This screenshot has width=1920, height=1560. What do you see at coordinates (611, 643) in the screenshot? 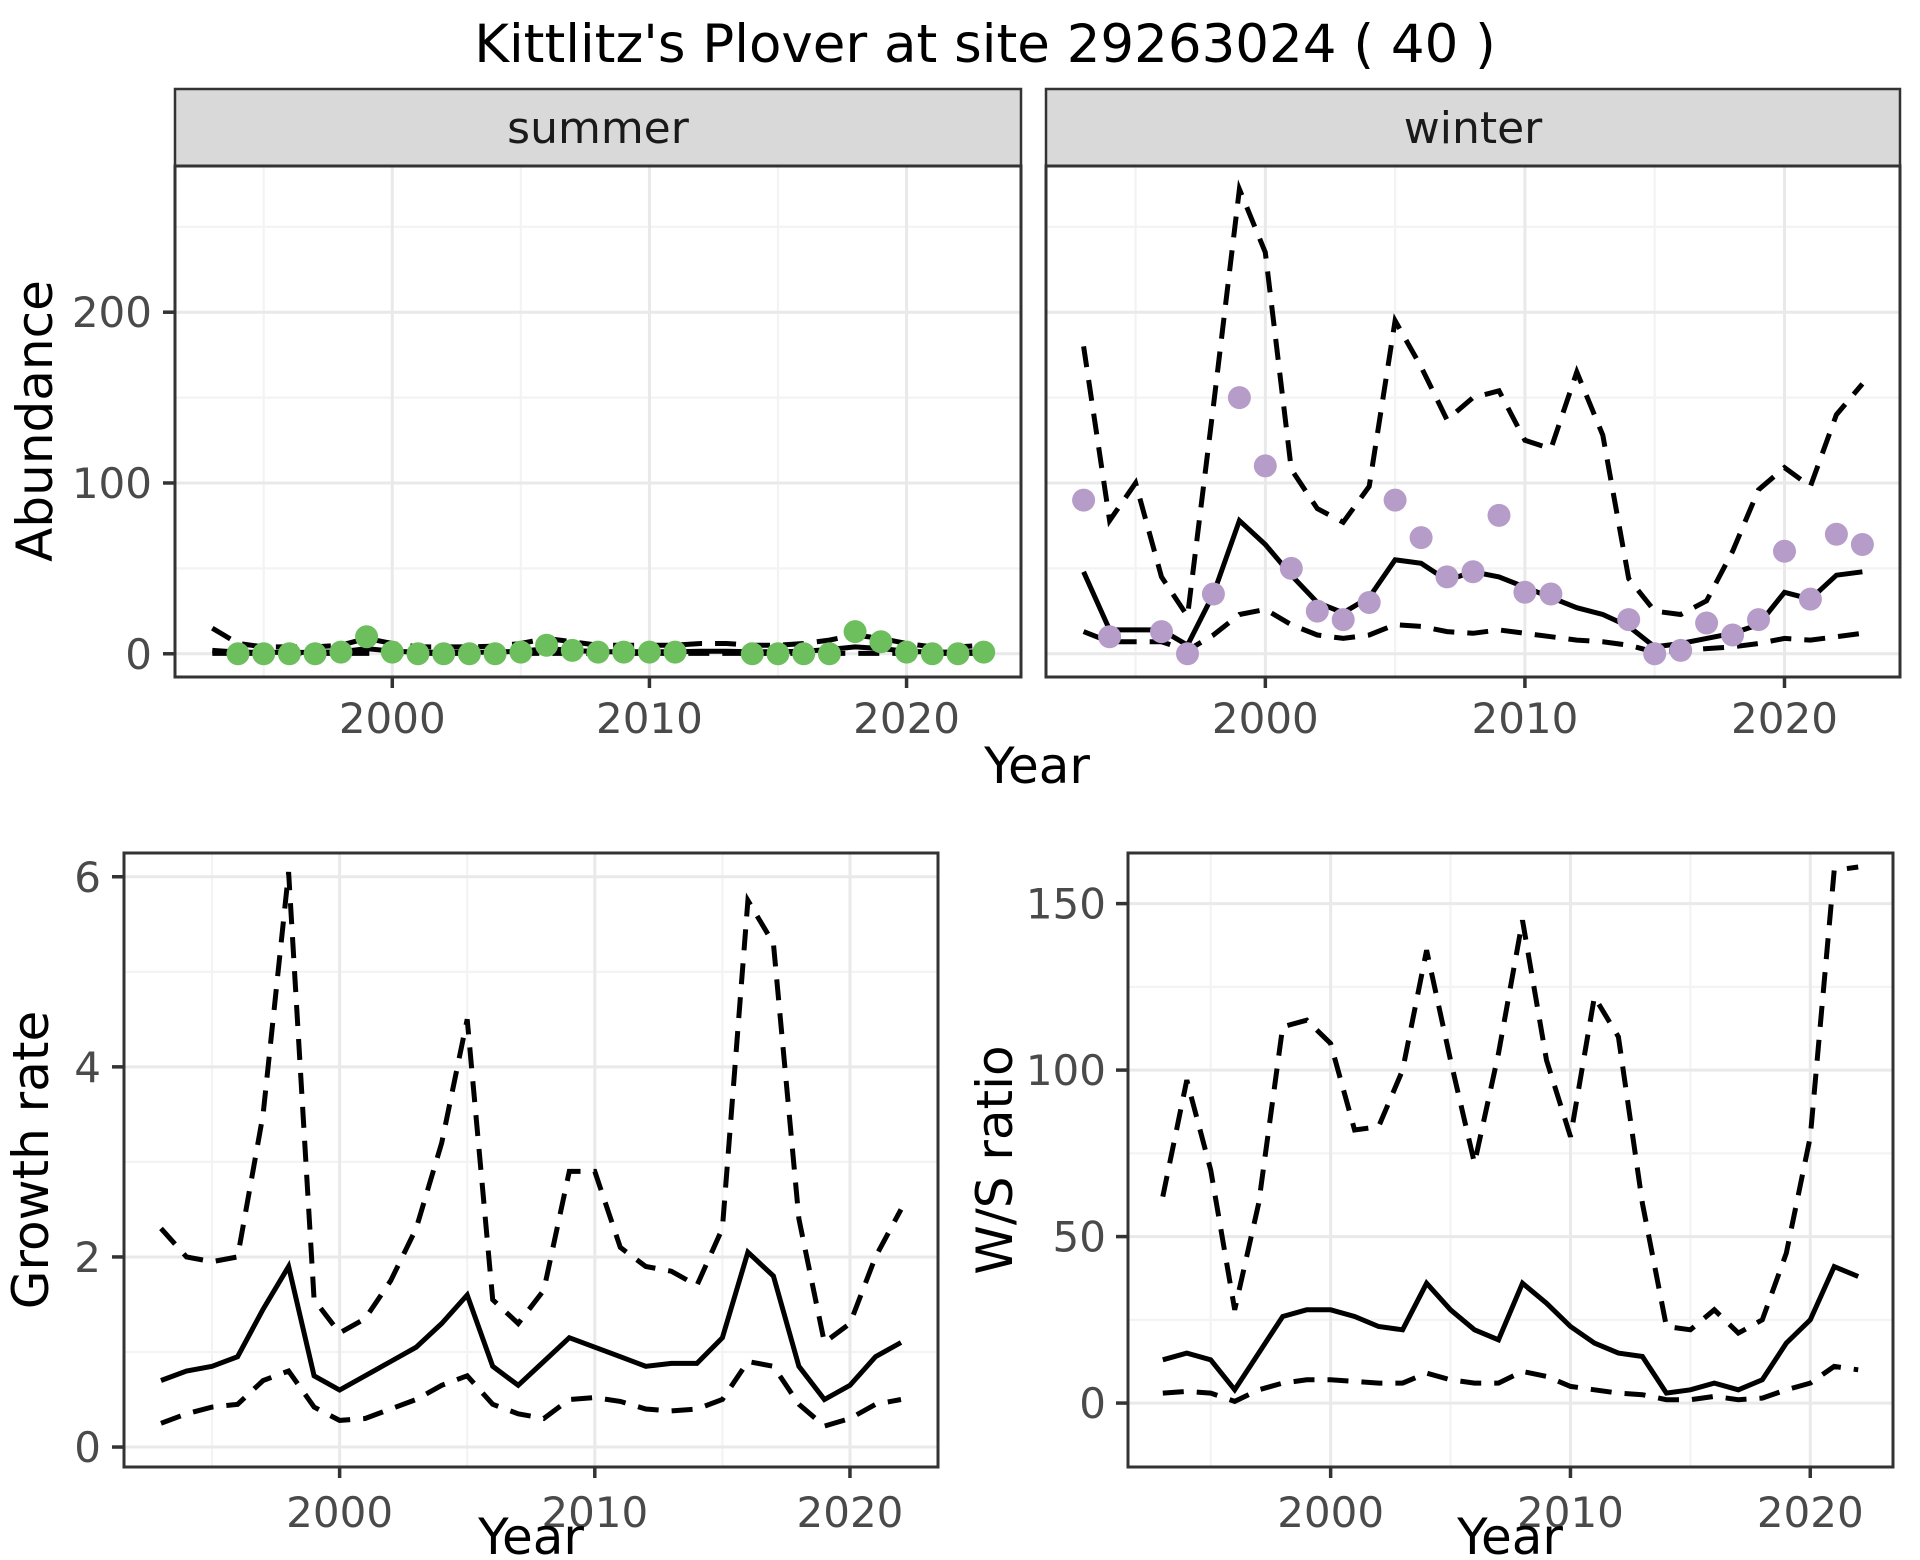
I see `observed-points-summer` at bounding box center [611, 643].